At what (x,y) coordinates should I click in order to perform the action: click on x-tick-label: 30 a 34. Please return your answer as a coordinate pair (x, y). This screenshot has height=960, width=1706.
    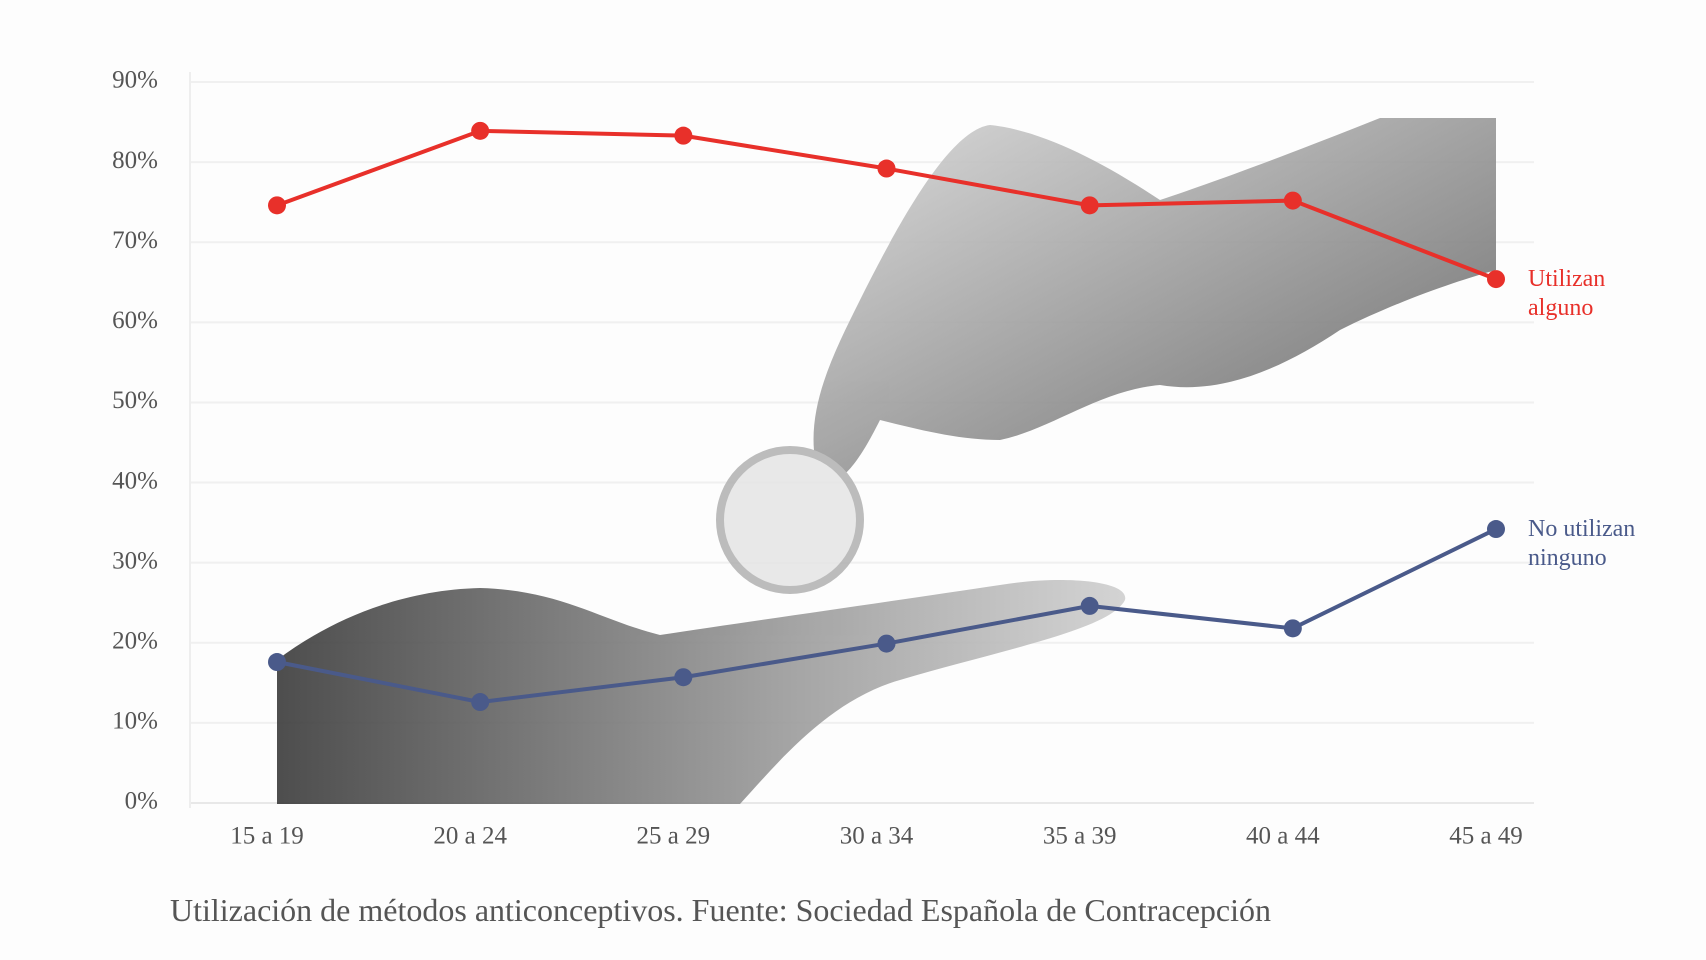
    Looking at the image, I should click on (877, 836).